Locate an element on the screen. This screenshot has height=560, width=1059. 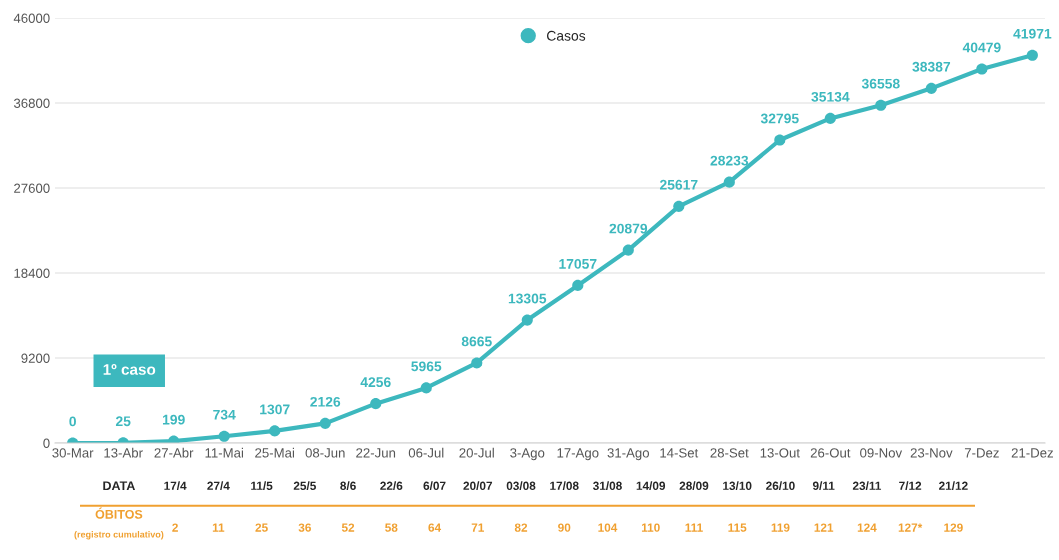
x-tick-label: 25-Mai is located at coordinates (274, 452).